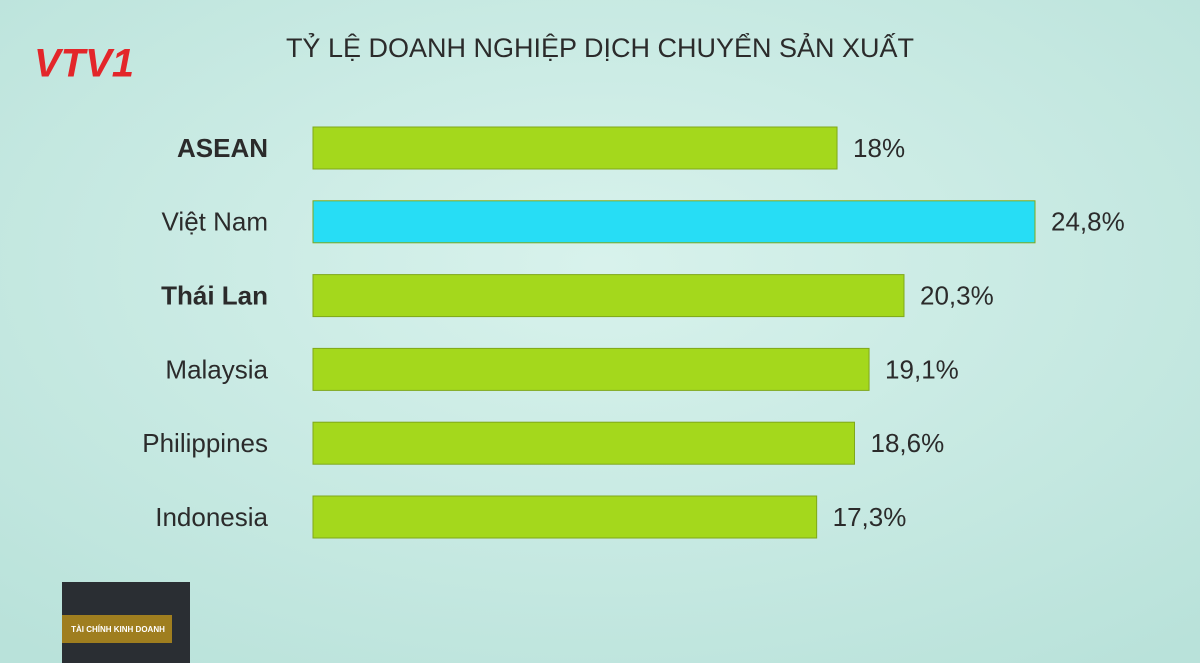  I want to click on chart-title: TỶ LỆ DOANH NGHIỆP DỊCH CHUYỂN SẢN XUẤT, so click(600, 47).